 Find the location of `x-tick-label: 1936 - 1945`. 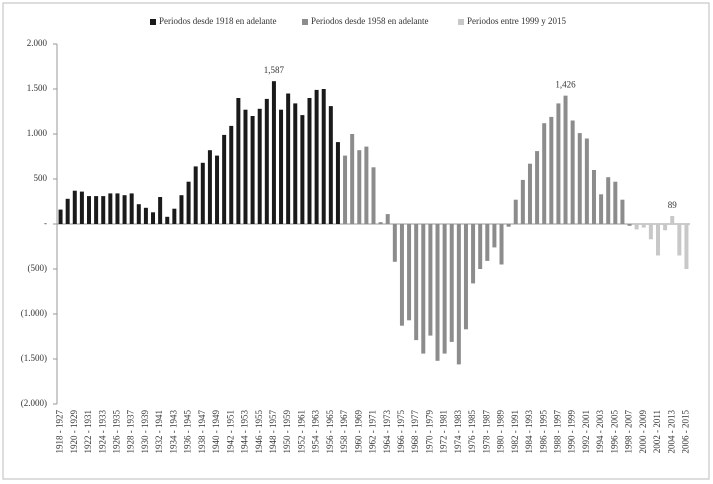

x-tick-label: 1936 - 1945 is located at coordinates (188, 432).